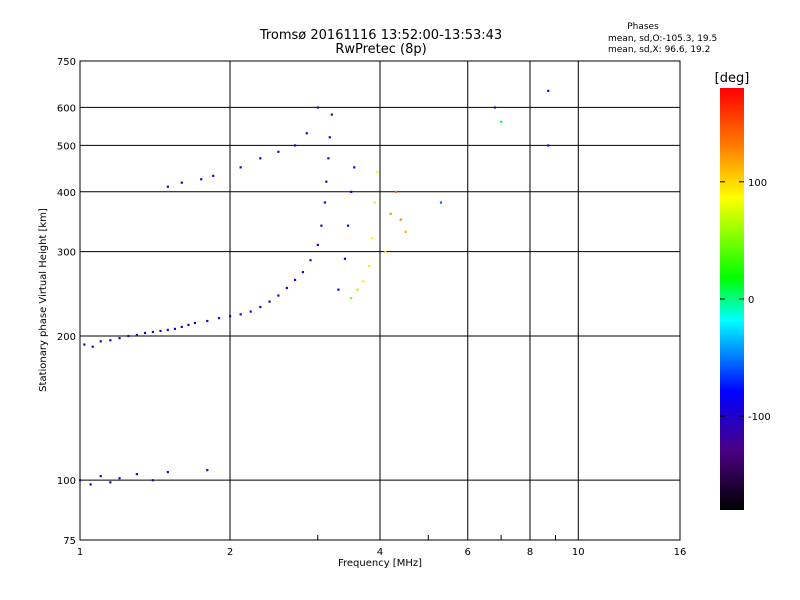 This screenshot has width=800, height=600. What do you see at coordinates (380, 49) in the screenshot?
I see `chart-subtitle: RwPretec (8p)` at bounding box center [380, 49].